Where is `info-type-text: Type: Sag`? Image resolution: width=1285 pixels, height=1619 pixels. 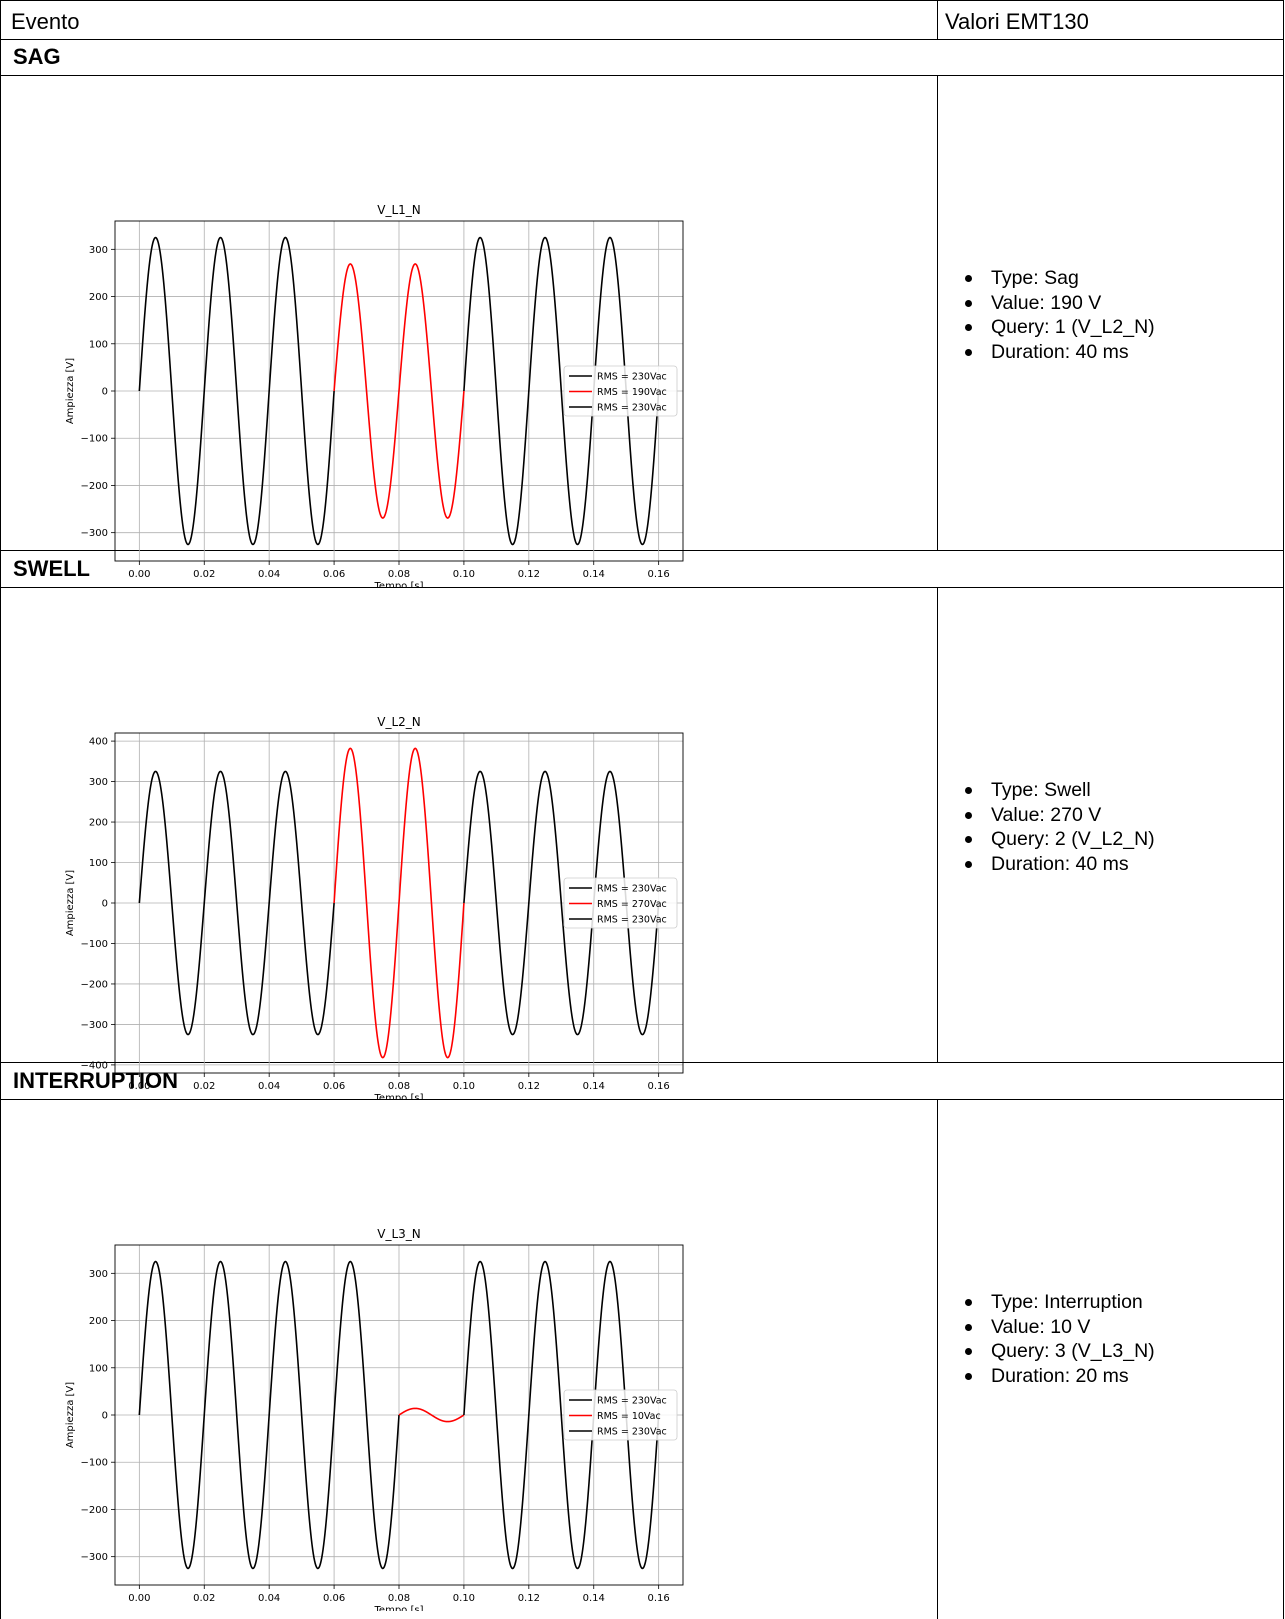
info-type-text: Type: Sag is located at coordinates (1035, 278).